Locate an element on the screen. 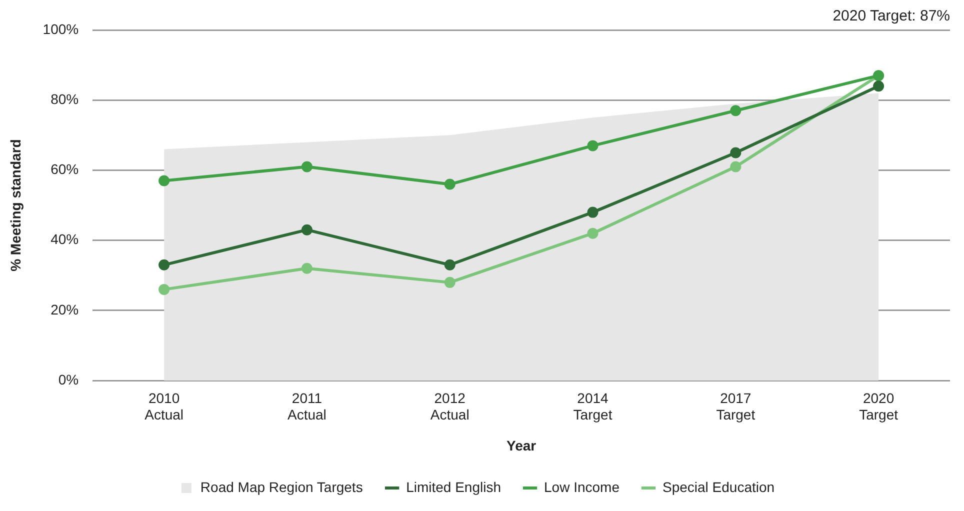  x-tick-label: 2010 Actual is located at coordinates (164, 406).